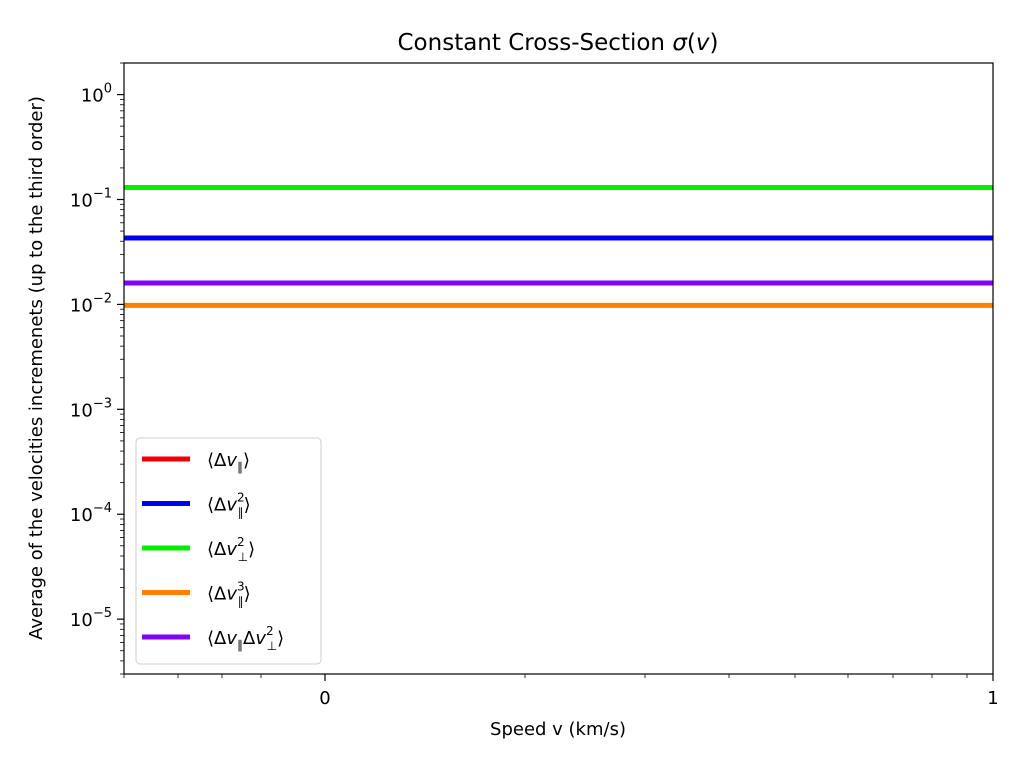  Describe the element at coordinates (229, 594) in the screenshot. I see `legend-label-3: ⟨Δv3 ∥⟩` at that location.